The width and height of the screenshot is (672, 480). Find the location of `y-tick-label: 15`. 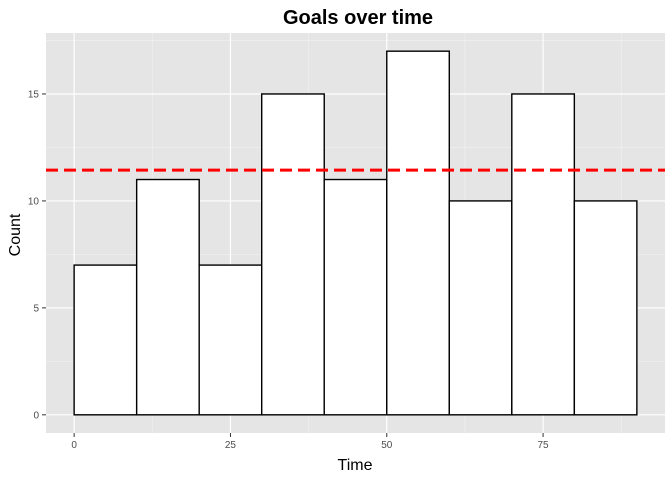

y-tick-label: 15 is located at coordinates (34, 94).